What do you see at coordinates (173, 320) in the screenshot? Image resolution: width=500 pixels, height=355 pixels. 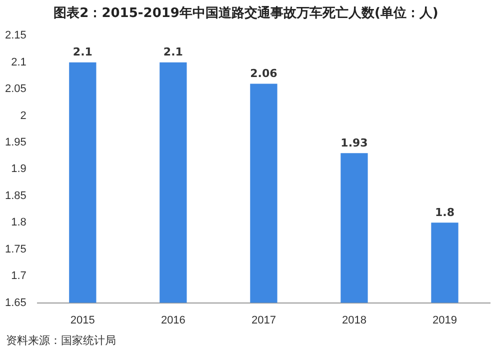 I see `x-tick-label: 2016` at bounding box center [173, 320].